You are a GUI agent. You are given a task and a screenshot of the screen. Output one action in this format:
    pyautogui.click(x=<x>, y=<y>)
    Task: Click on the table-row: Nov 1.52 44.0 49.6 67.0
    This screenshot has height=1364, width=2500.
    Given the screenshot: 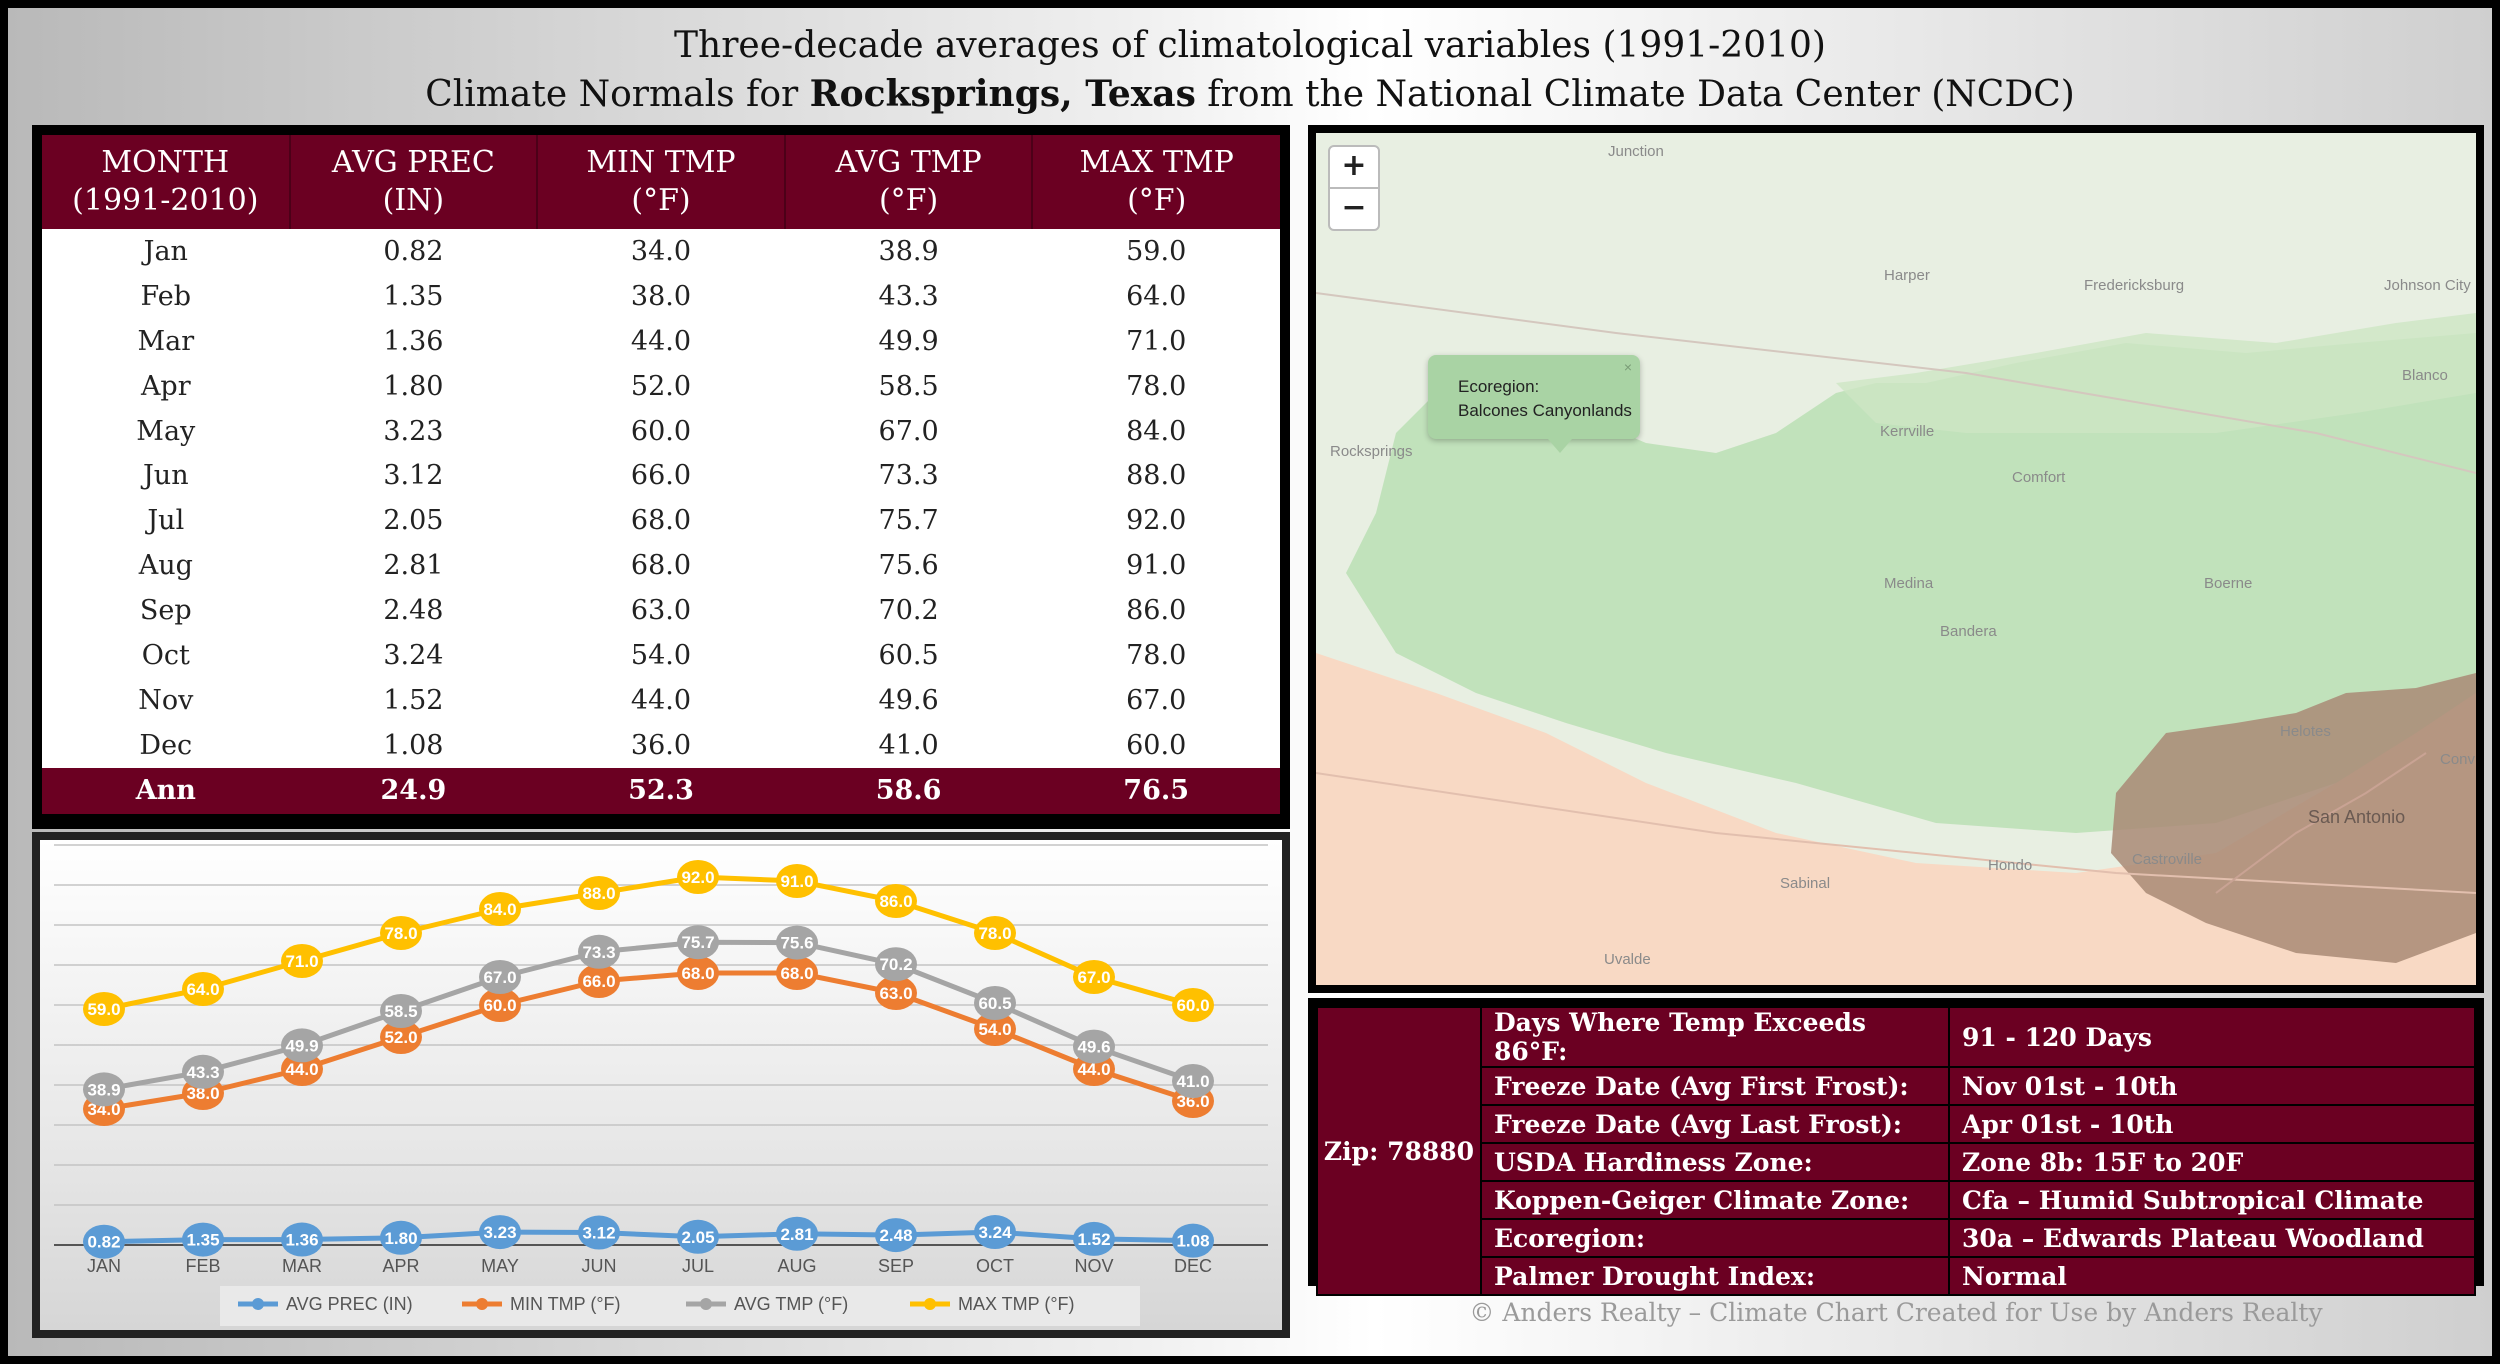 What is the action you would take?
    pyautogui.click(x=661, y=700)
    